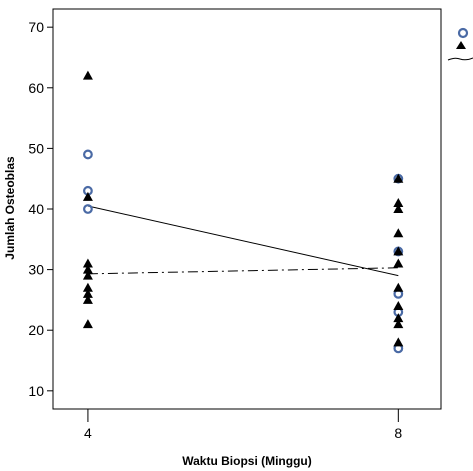 The height and width of the screenshot is (471, 473). I want to click on y-tick-label: 60, so click(36, 88).